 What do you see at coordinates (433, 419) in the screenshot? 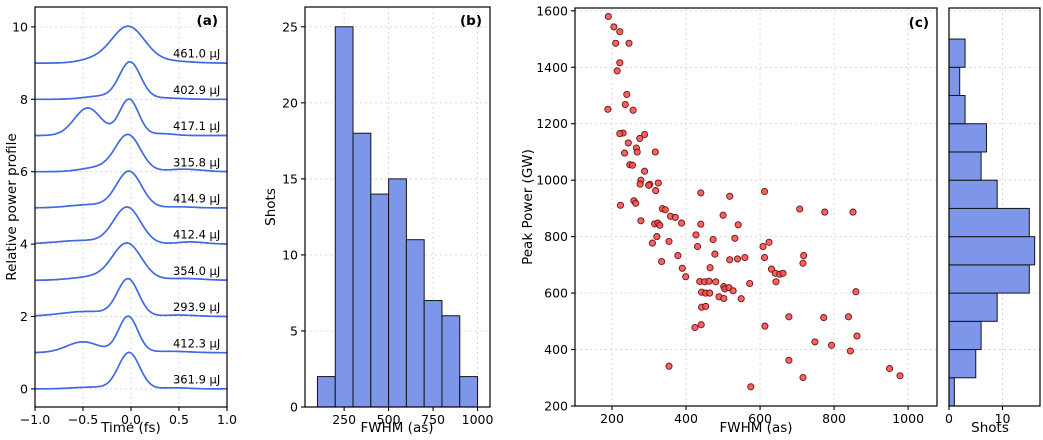
I see `x-tick-label: 750` at bounding box center [433, 419].